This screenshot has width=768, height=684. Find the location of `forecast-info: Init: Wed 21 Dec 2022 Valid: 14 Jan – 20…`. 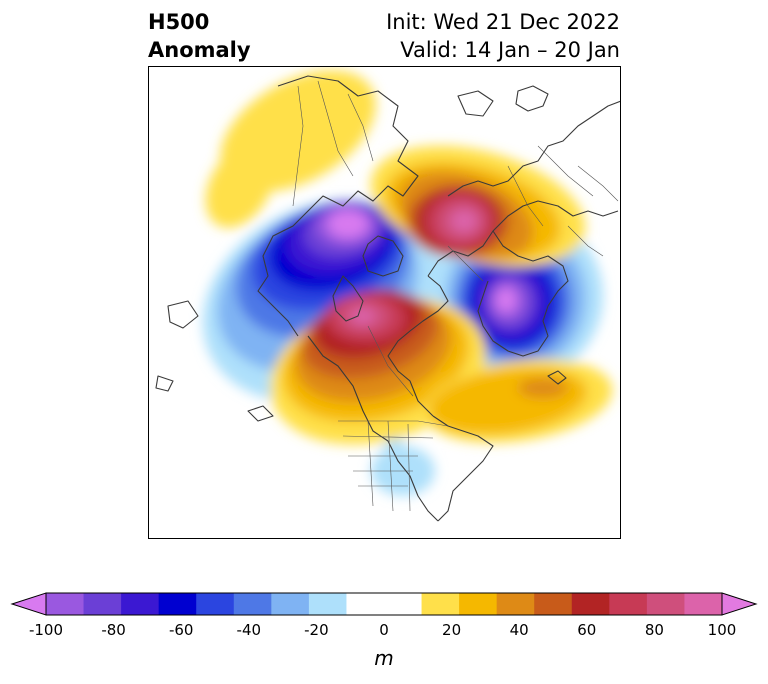

forecast-info: Init: Wed 21 Dec 2022 Valid: 14 Jan – 20… is located at coordinates (503, 36).